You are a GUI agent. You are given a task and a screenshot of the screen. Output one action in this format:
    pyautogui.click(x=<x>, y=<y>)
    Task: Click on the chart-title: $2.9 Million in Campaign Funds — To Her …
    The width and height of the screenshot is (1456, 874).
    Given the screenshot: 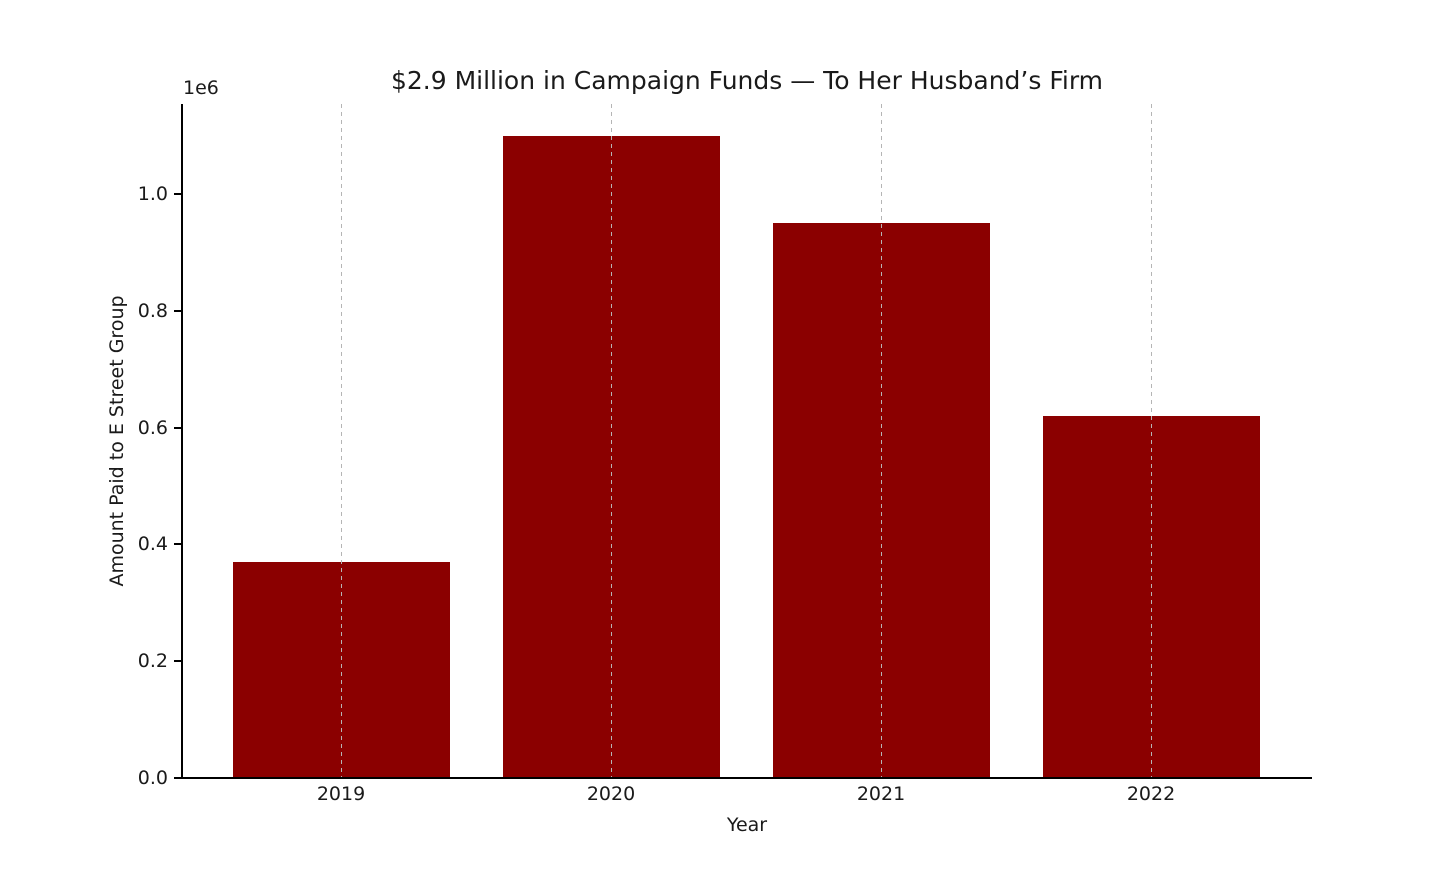 What is the action you would take?
    pyautogui.click(x=747, y=80)
    